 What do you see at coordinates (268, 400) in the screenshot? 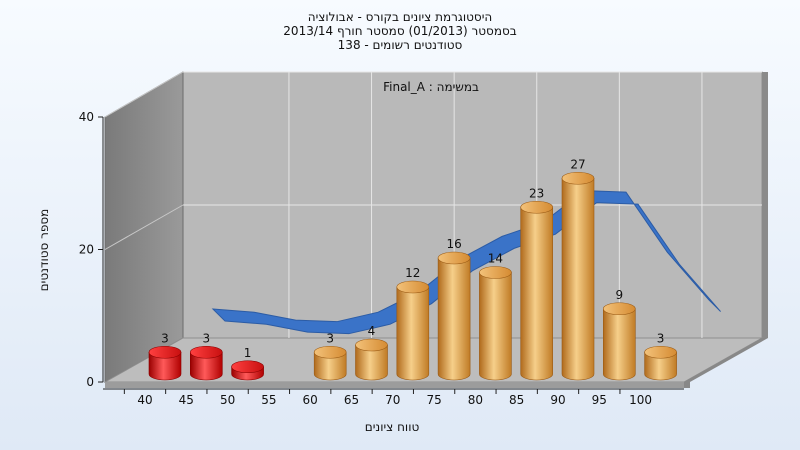
I see `x-tick-label: 55` at bounding box center [268, 400].